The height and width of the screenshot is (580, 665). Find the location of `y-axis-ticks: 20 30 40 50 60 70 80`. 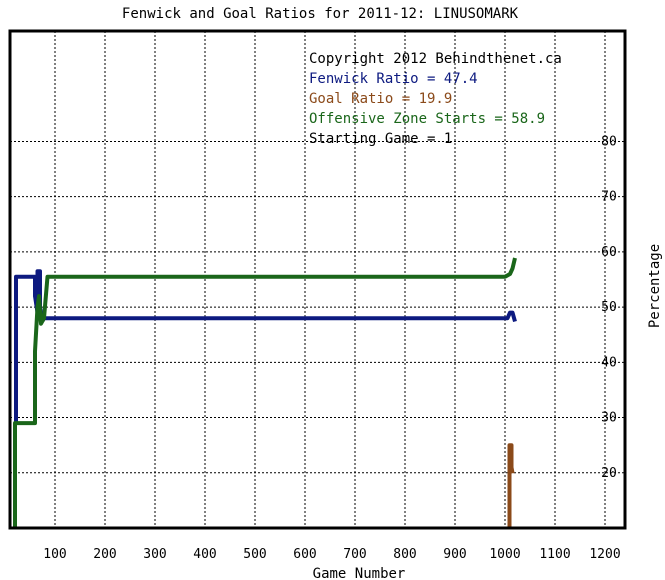

y-axis-ticks: 20 30 40 50 60 70 80 is located at coordinates (609, 307).